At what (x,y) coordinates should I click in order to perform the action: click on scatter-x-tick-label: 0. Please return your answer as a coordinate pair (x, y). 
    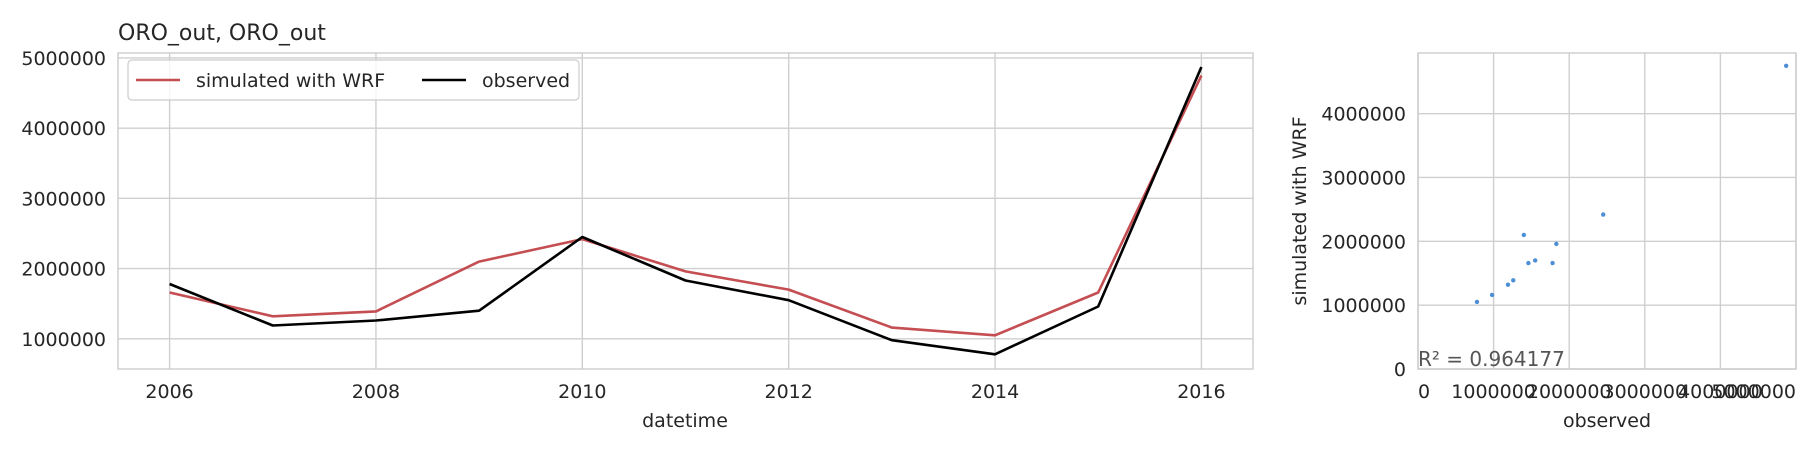
    Looking at the image, I should click on (1424, 392).